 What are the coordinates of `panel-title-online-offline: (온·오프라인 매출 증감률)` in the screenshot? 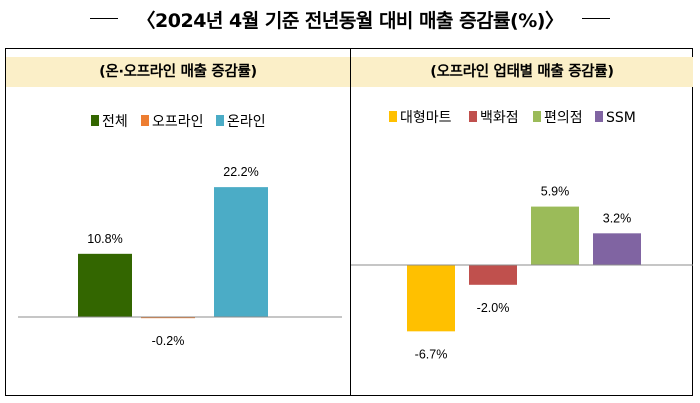 It's located at (178, 72).